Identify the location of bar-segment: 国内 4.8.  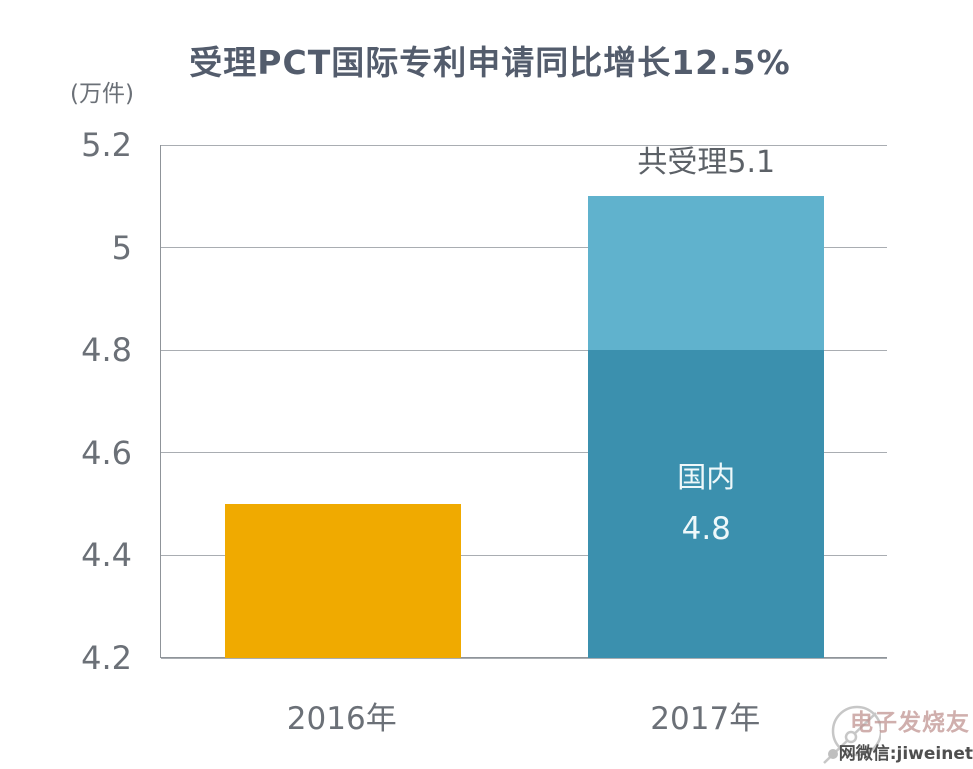
(706, 504).